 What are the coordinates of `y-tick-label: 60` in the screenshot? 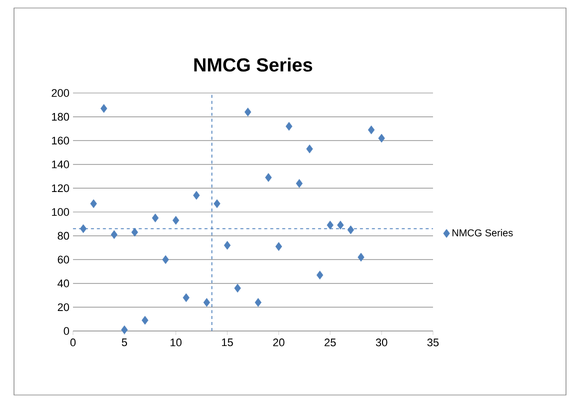 It's located at (64, 260).